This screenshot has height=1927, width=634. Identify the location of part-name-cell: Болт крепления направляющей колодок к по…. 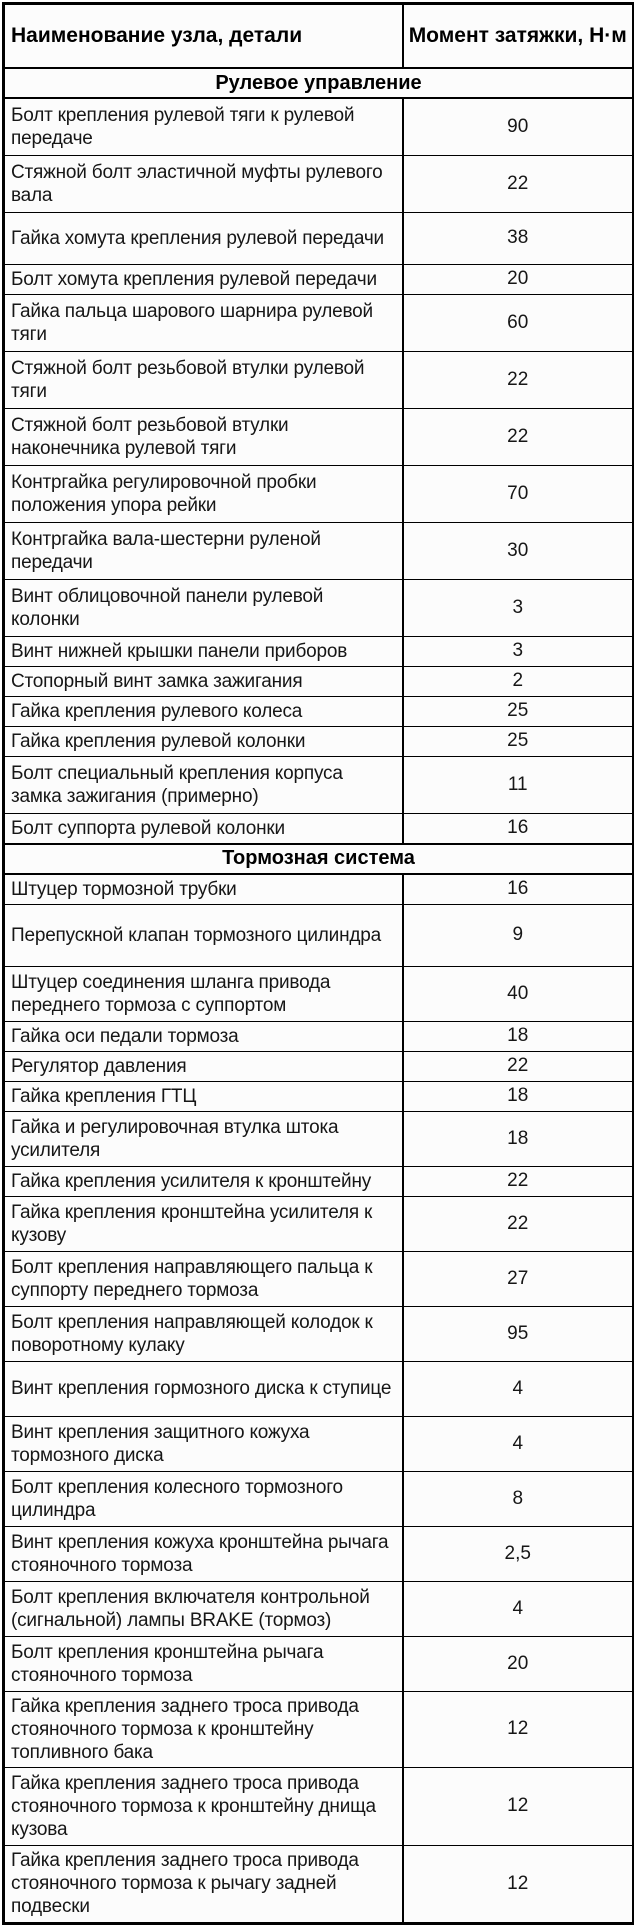
(203, 1333).